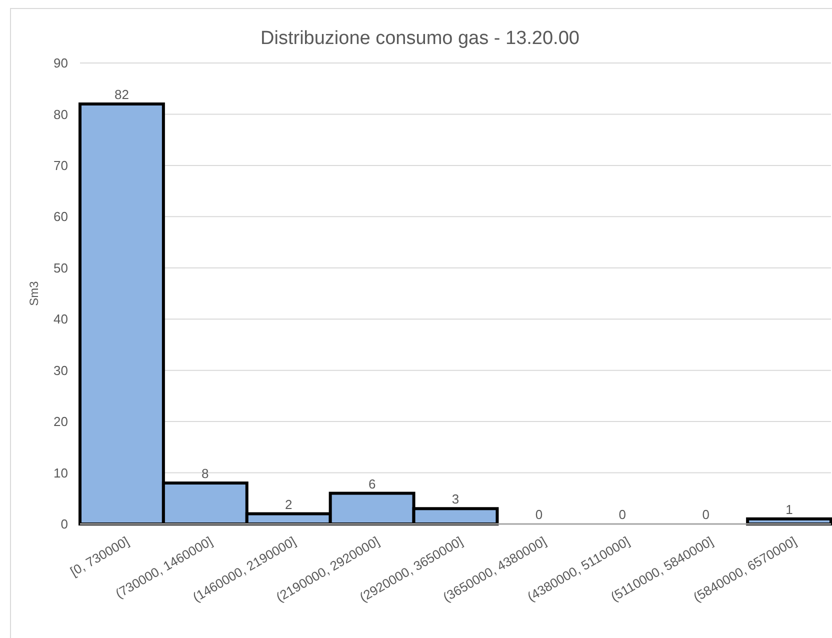 This screenshot has height=638, width=832. I want to click on y-tick-label: 30, so click(61, 370).